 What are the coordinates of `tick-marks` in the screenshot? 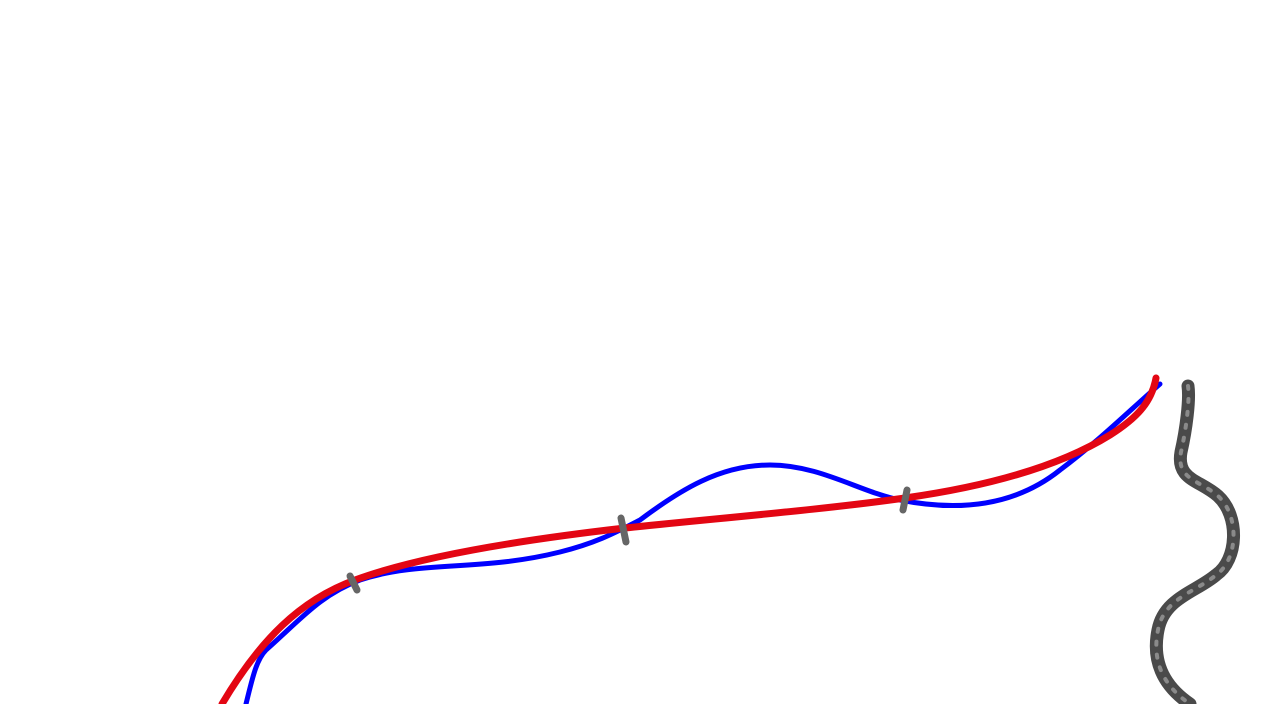 It's located at (628, 540).